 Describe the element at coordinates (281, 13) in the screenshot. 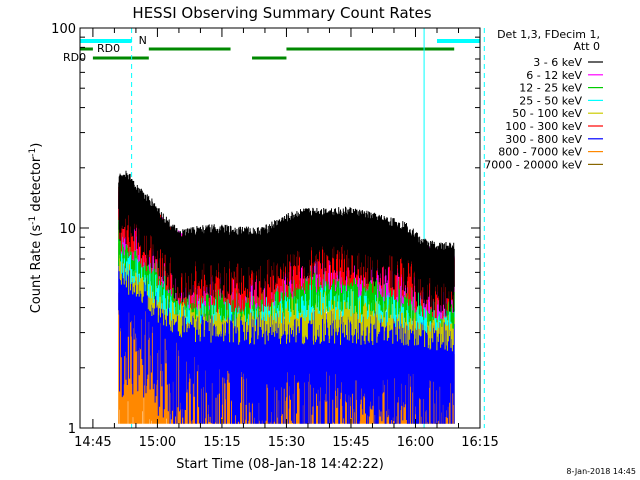

I see `chart-title: HESSI Observing Summary Count Rates` at that location.